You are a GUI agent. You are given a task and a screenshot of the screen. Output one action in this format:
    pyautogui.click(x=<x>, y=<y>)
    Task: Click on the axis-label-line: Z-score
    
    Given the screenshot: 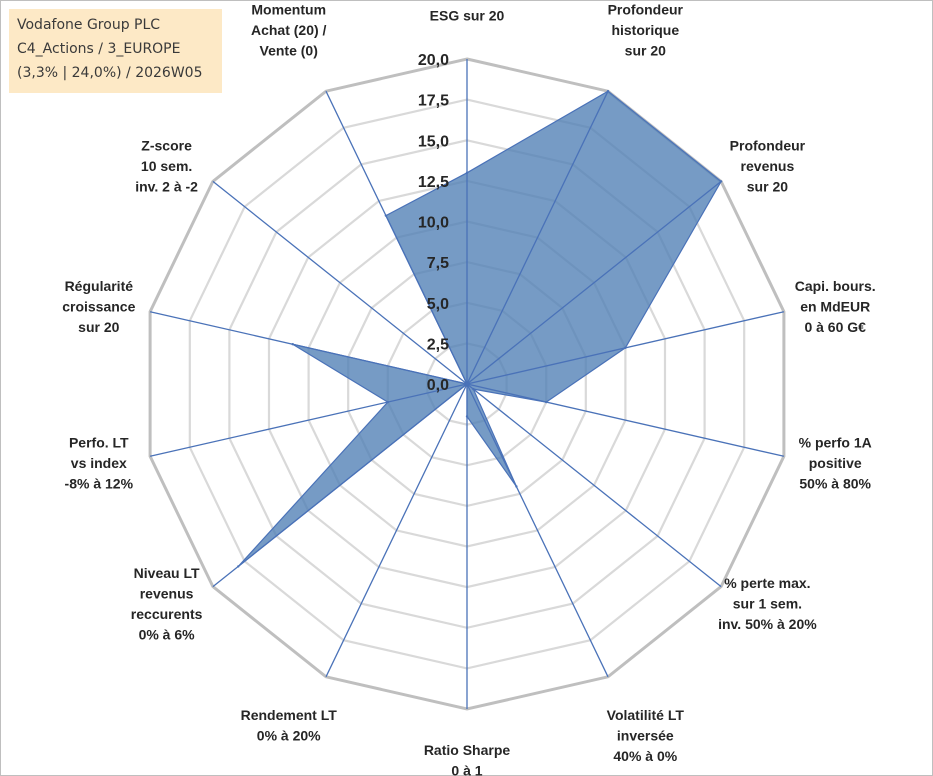 What is the action you would take?
    pyautogui.click(x=166, y=145)
    